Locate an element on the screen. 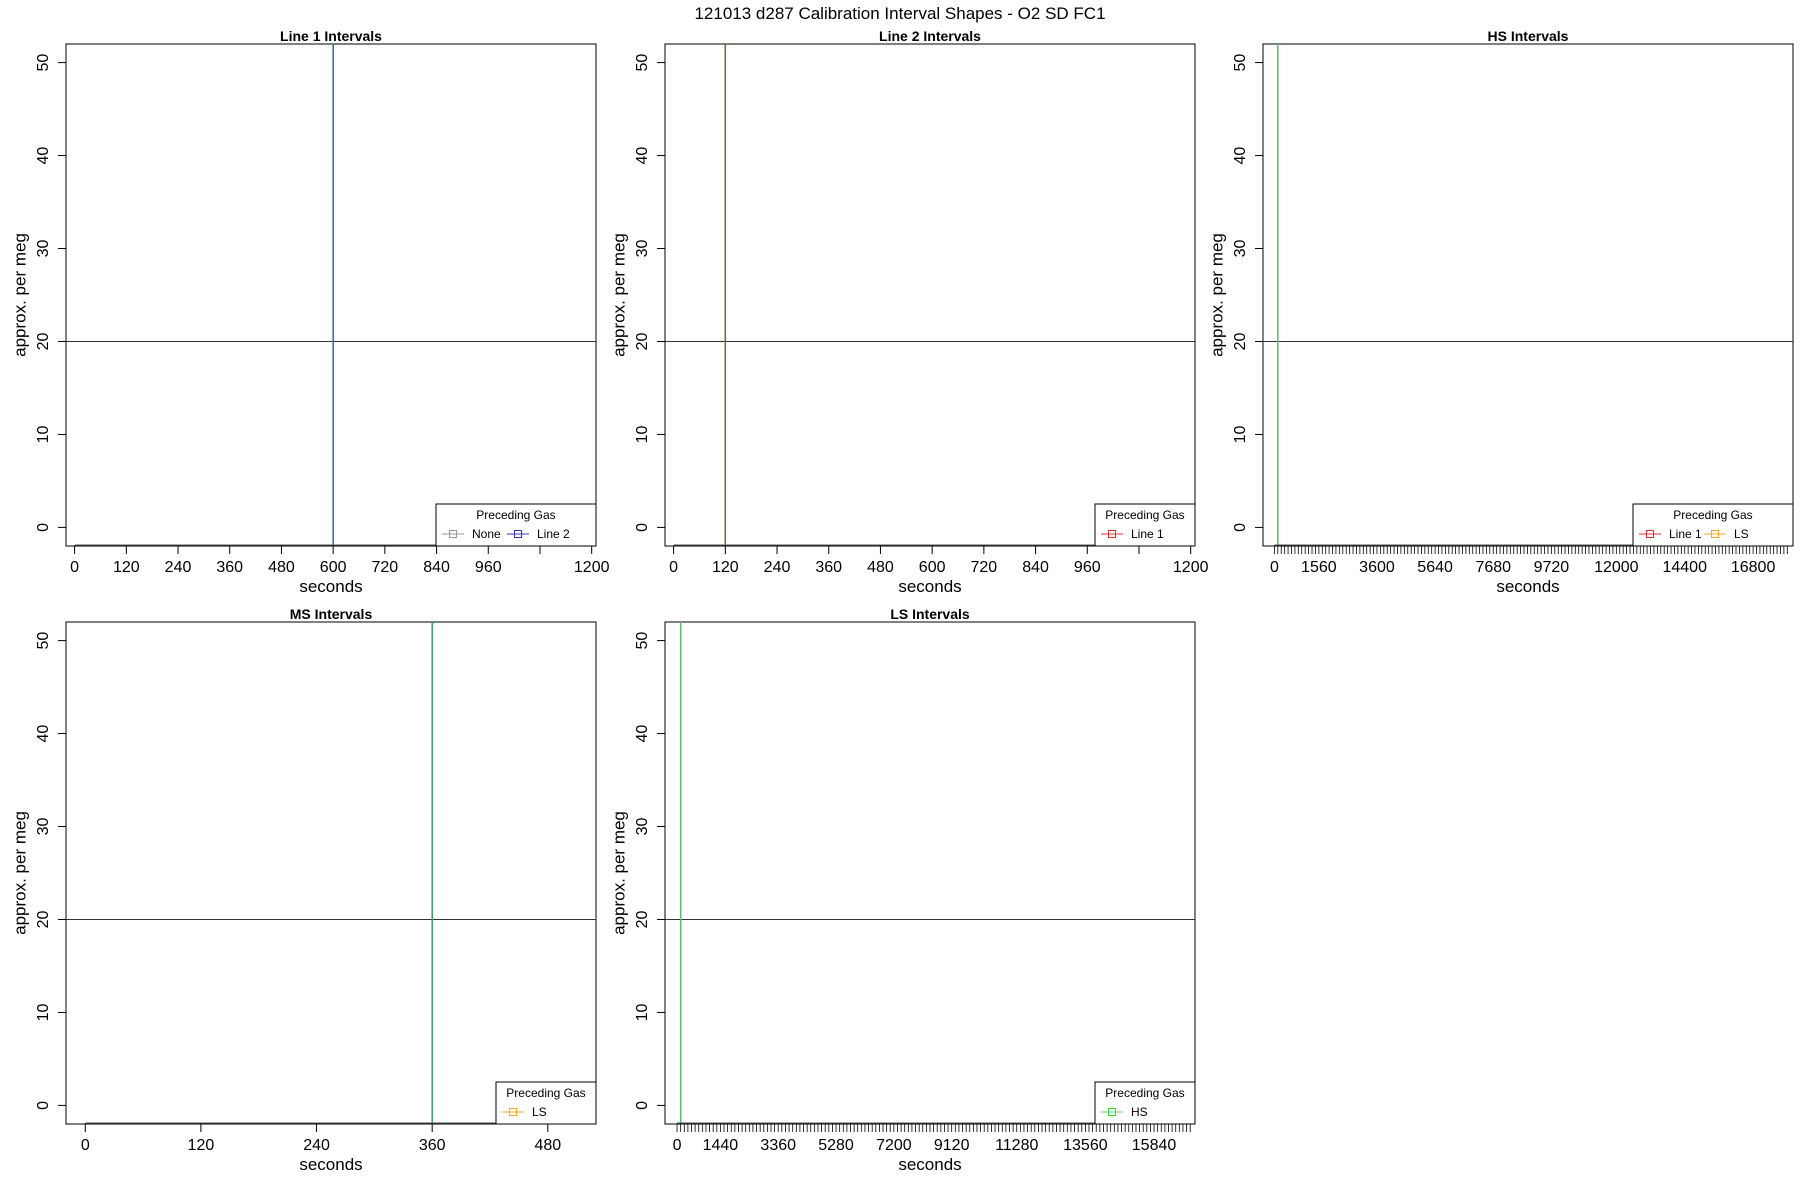 This screenshot has height=1200, width=1800. legend: Preceding Gas None Line 2 is located at coordinates (516, 525).